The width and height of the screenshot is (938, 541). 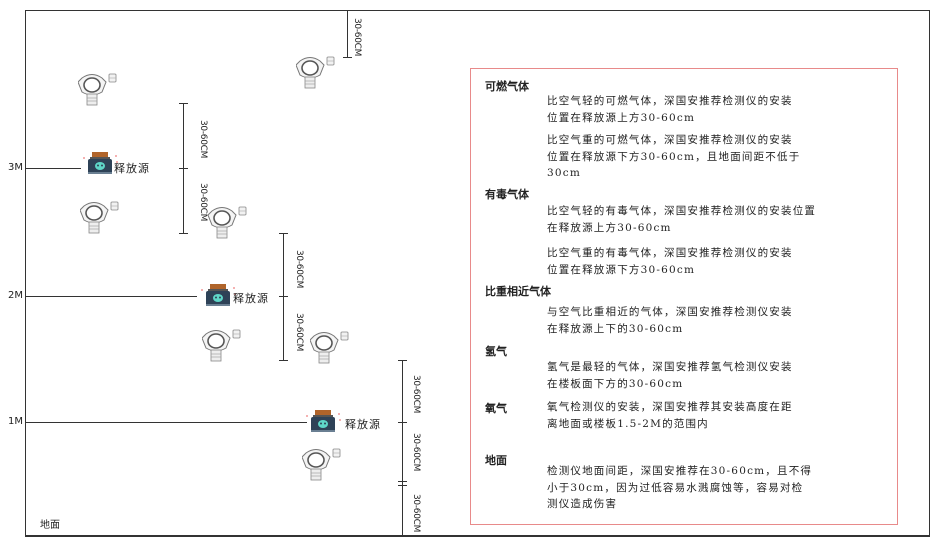 I want to click on top-boundary-line, so click(x=477, y=10).